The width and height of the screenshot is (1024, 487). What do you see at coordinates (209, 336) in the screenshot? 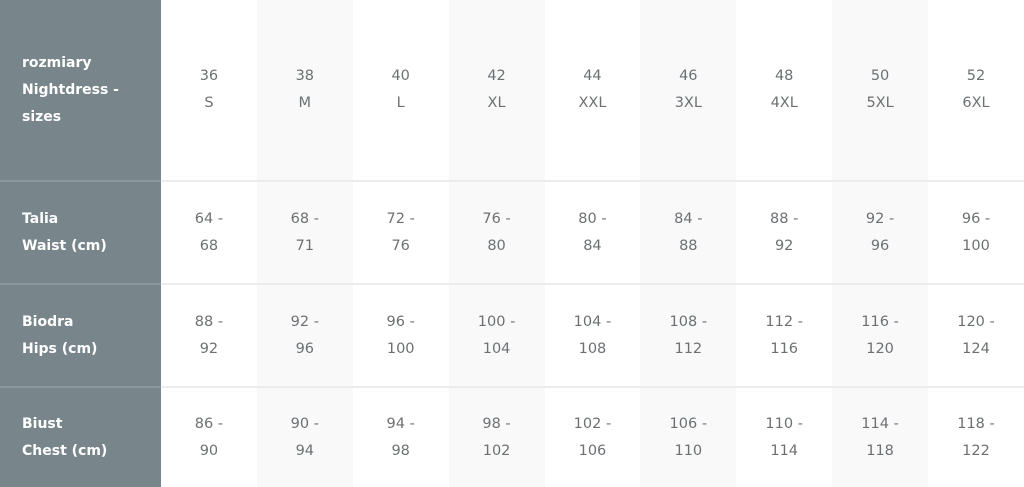
I see `measurement-cell: 88 - 92` at bounding box center [209, 336].